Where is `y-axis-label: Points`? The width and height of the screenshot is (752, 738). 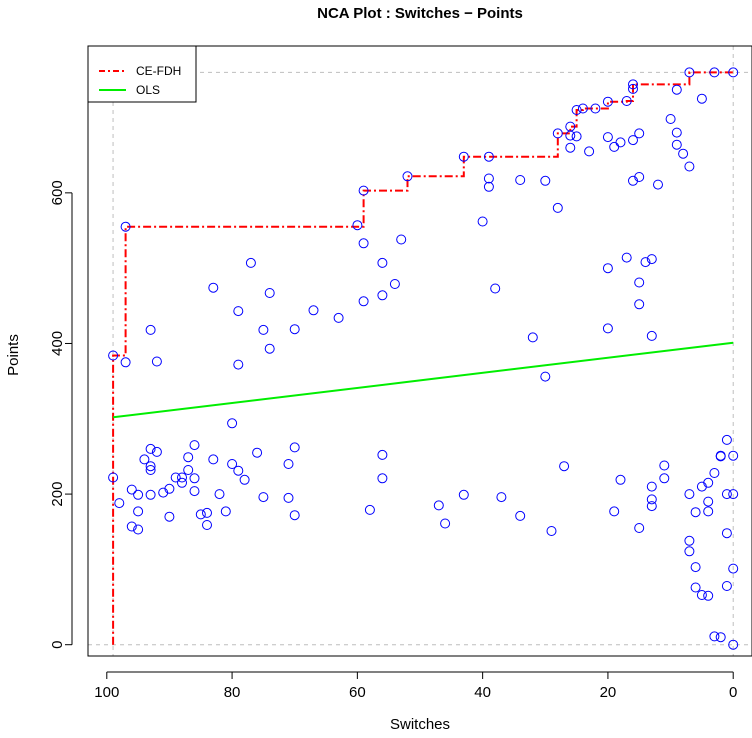 y-axis-label: Points is located at coordinates (13, 355).